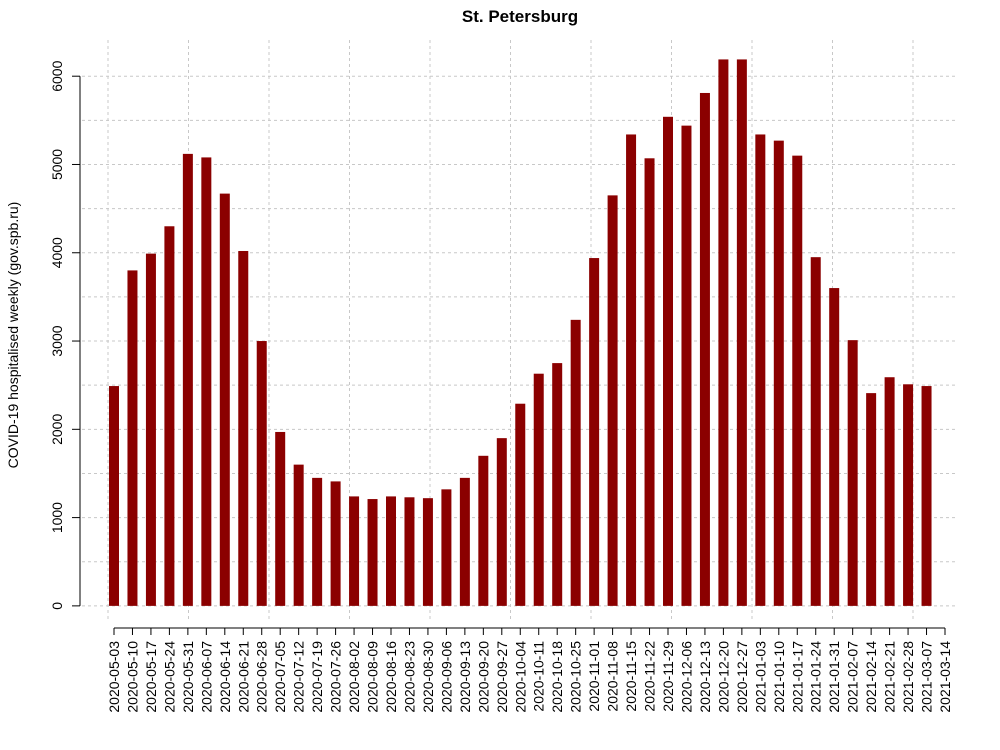  Describe the element at coordinates (409, 677) in the screenshot. I see `x-tick-label: 2020-08-23` at that location.